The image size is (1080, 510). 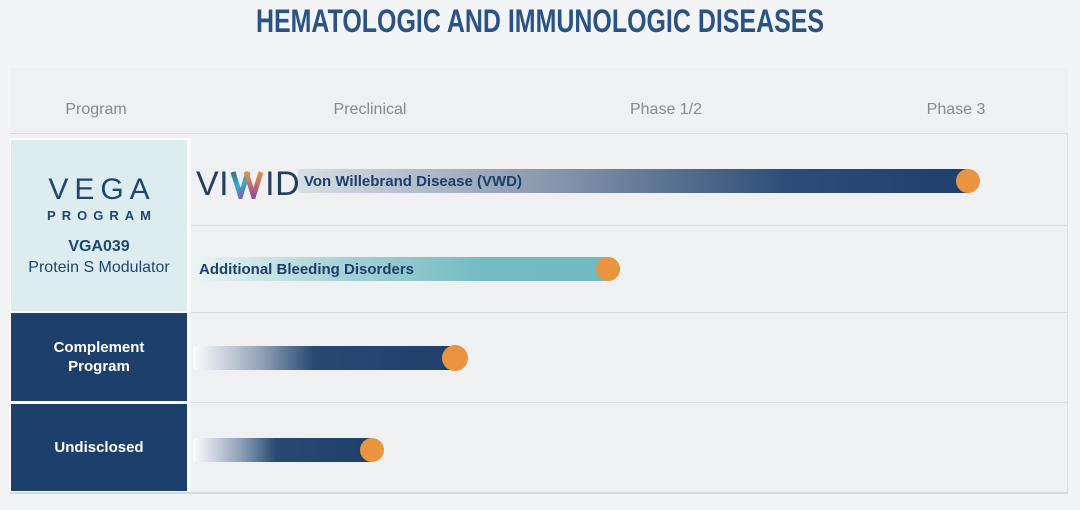 I want to click on header-divider, so click(x=539, y=133).